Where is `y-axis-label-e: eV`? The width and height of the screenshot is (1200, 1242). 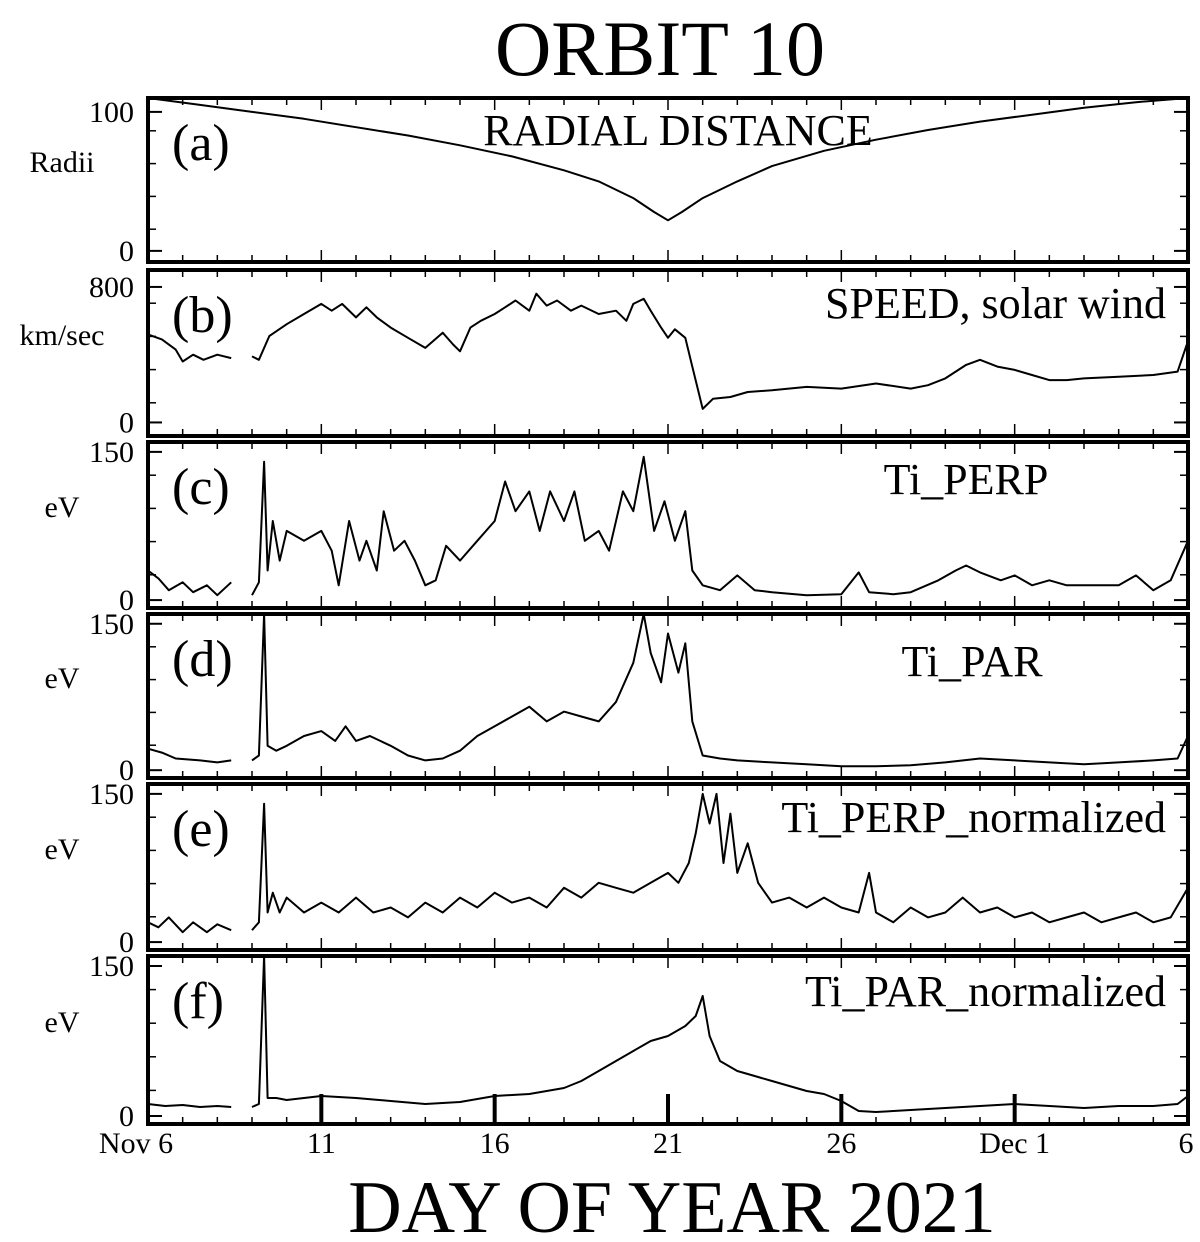
y-axis-label-e: eV is located at coordinates (62, 849).